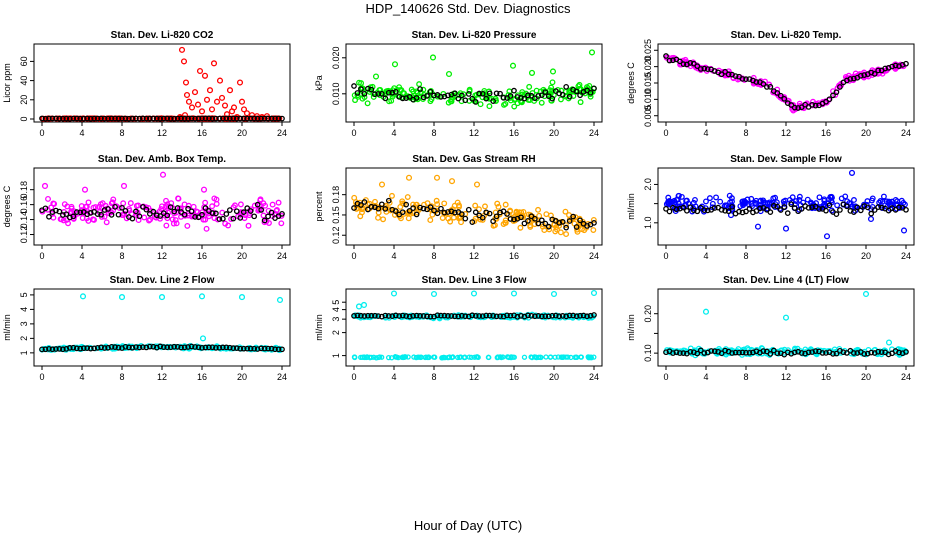 The height and width of the screenshot is (540, 936). Describe the element at coordinates (162, 327) in the screenshot. I see `plot-frame` at that location.